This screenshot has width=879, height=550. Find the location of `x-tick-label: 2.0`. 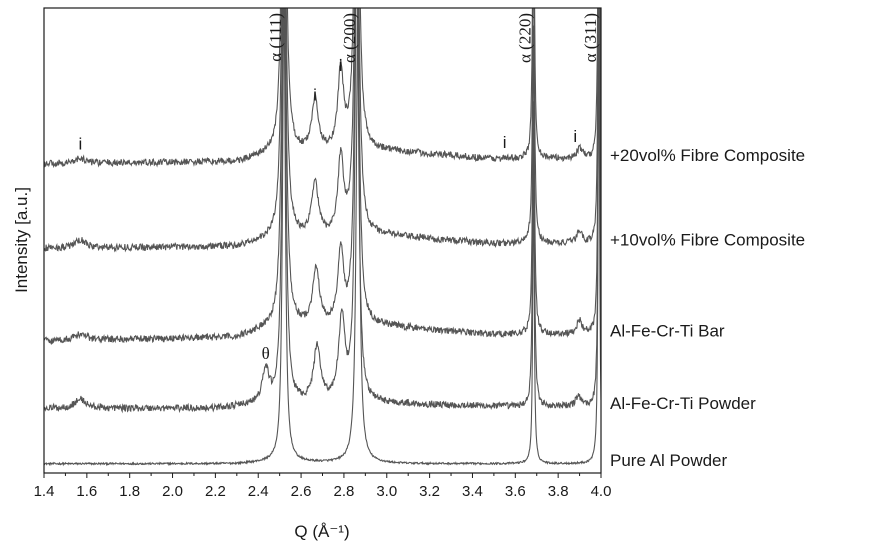

x-tick-label: 2.0 is located at coordinates (172, 491).